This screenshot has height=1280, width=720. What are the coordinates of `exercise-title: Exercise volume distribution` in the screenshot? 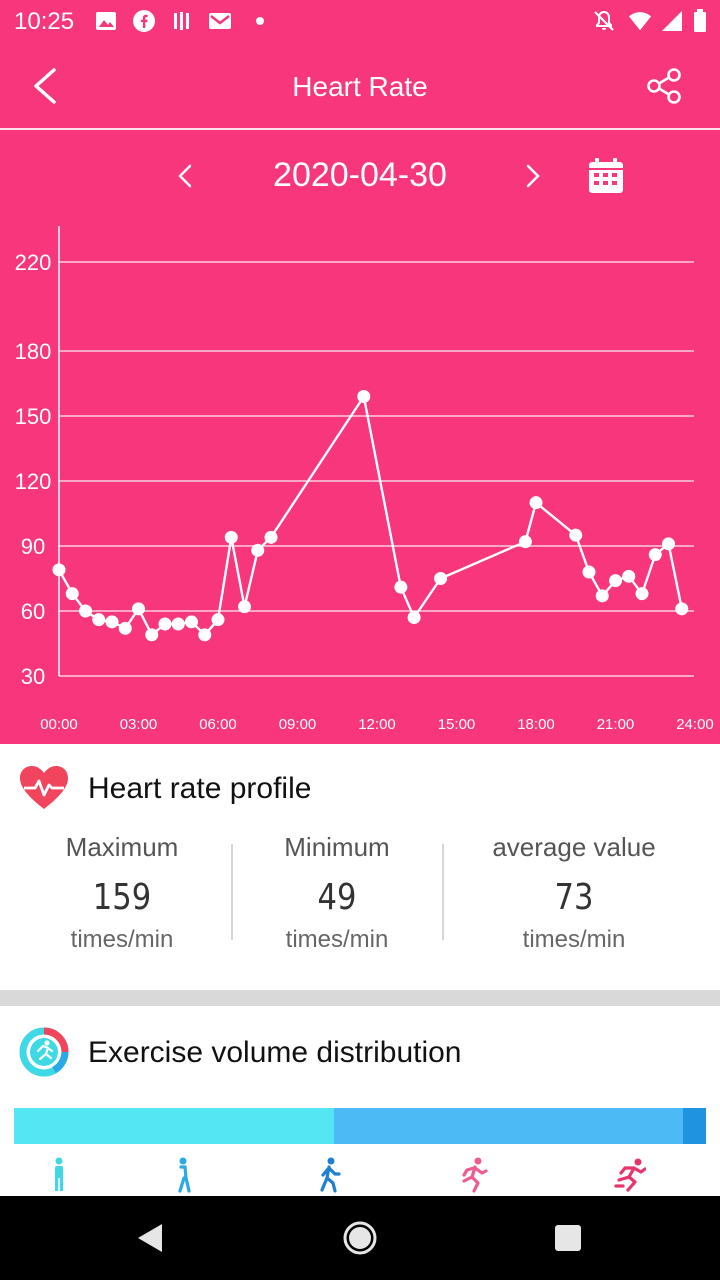 It's located at (275, 1052).